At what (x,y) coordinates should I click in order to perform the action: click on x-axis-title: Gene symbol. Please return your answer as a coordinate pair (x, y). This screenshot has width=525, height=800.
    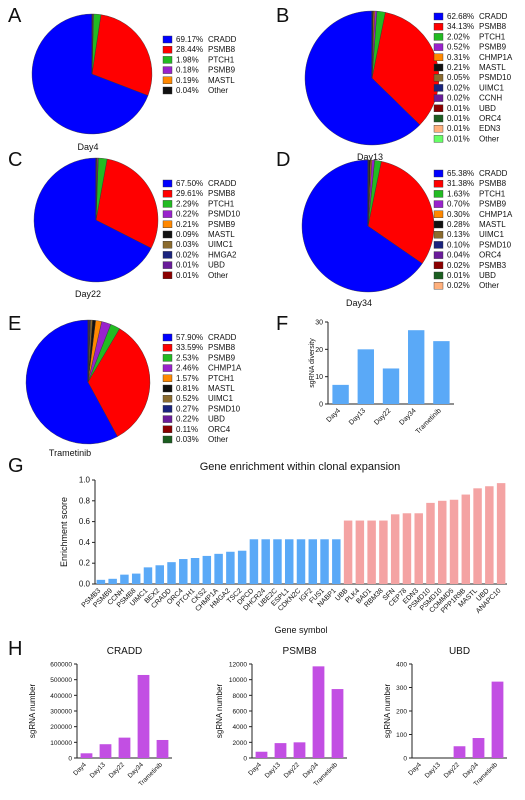
    Looking at the image, I should click on (300, 630).